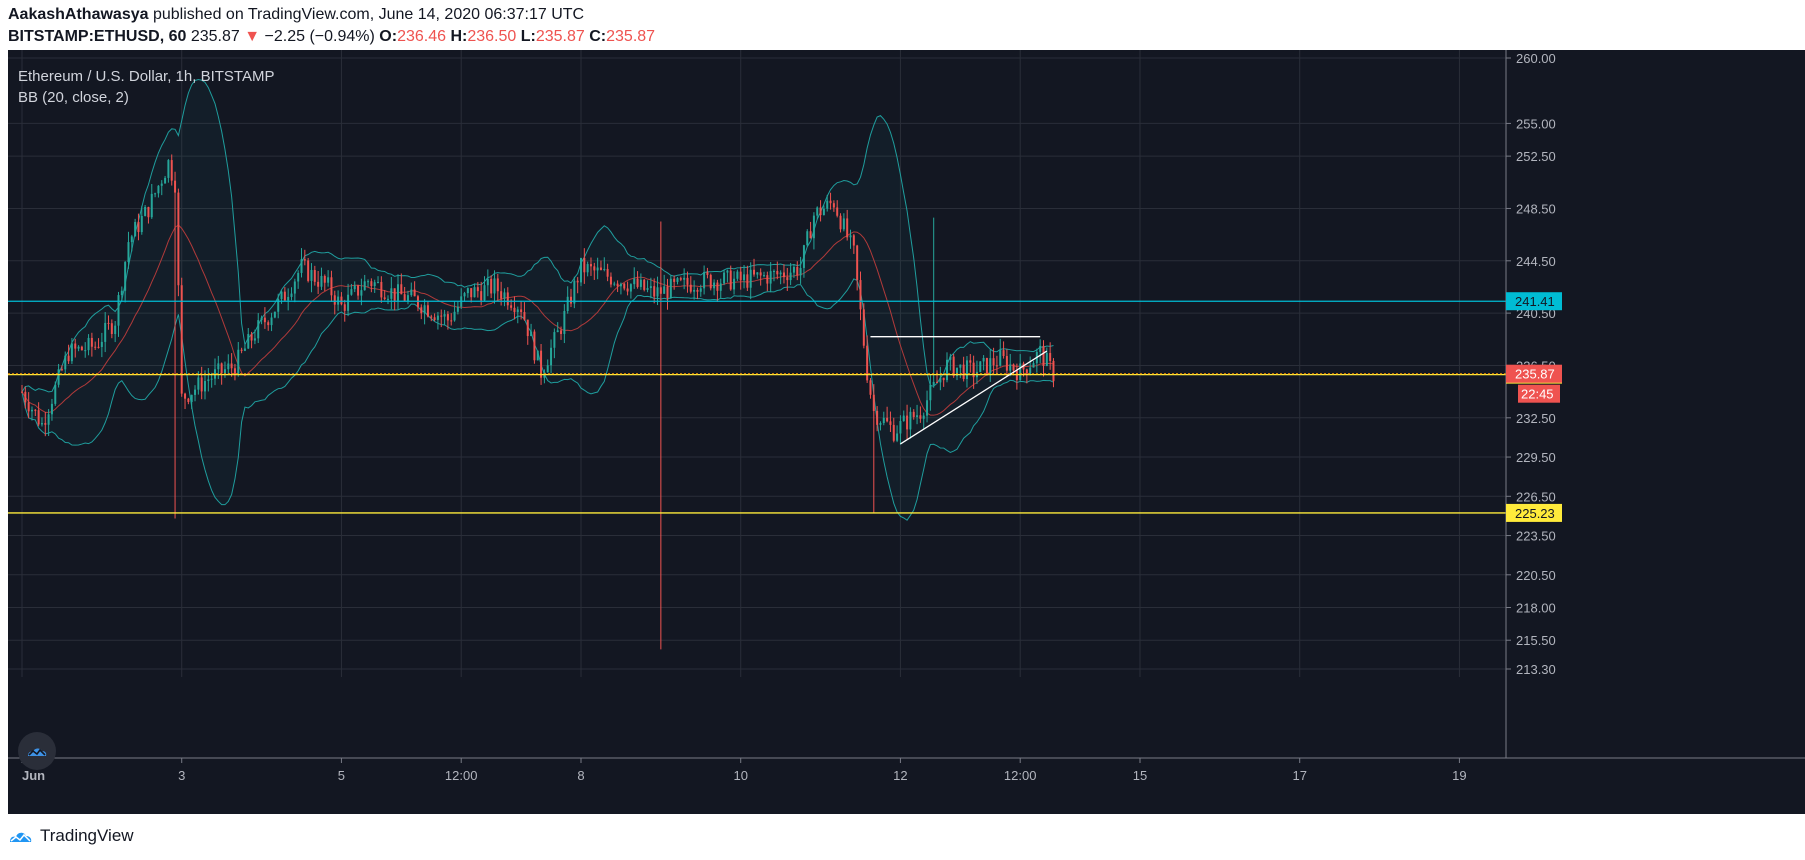  Describe the element at coordinates (528, 36) in the screenshot. I see `low-label: L:` at that location.